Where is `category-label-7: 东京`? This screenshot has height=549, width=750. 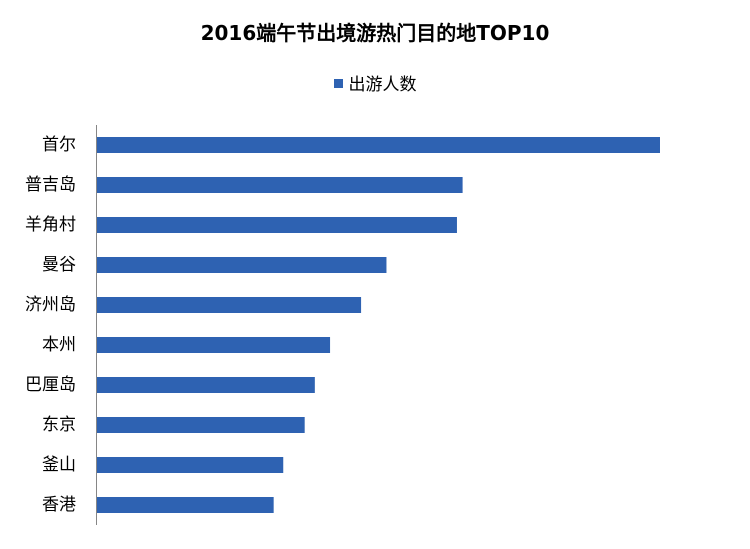
category-label-7: 东京 is located at coordinates (59, 425).